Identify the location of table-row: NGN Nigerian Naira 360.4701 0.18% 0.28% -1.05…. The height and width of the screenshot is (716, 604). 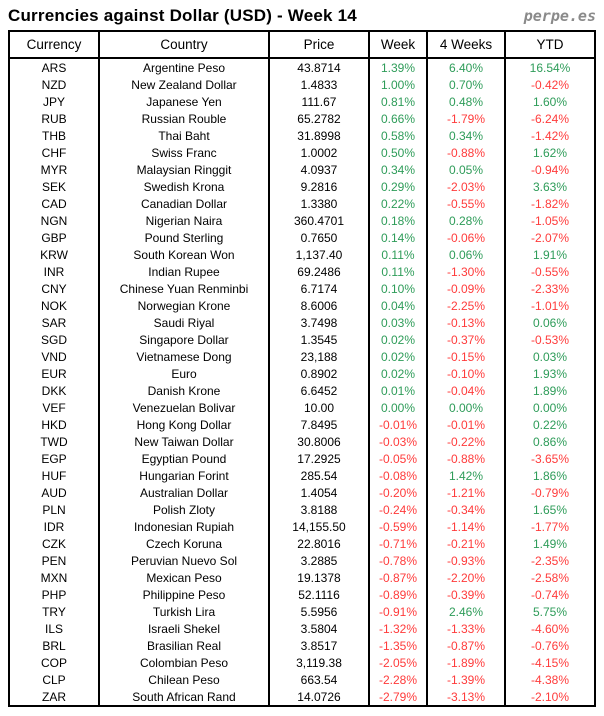
(302, 220).